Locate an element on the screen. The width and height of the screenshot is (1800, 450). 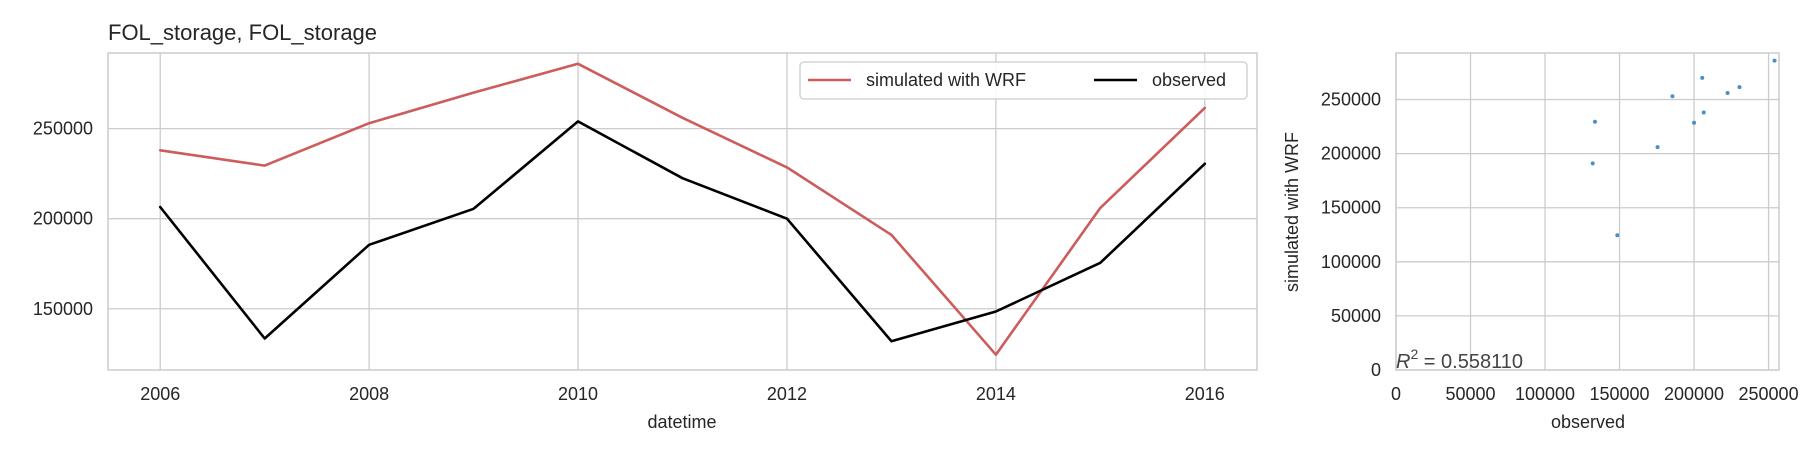
scatter-x-ticks: 0 50000 100000 150000 200000 250000 is located at coordinates (1595, 394).